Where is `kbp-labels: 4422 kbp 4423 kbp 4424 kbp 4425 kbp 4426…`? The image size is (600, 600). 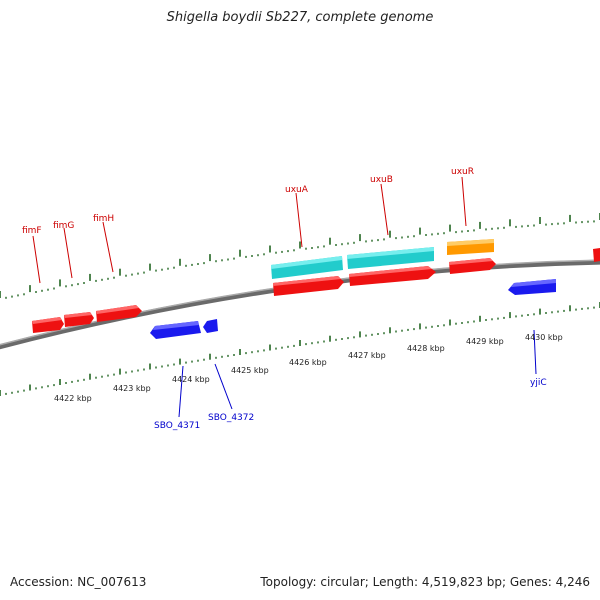
kbp-labels: 4422 kbp 4423 kbp 4424 kbp 4425 kbp 4426… is located at coordinates (308, 368).